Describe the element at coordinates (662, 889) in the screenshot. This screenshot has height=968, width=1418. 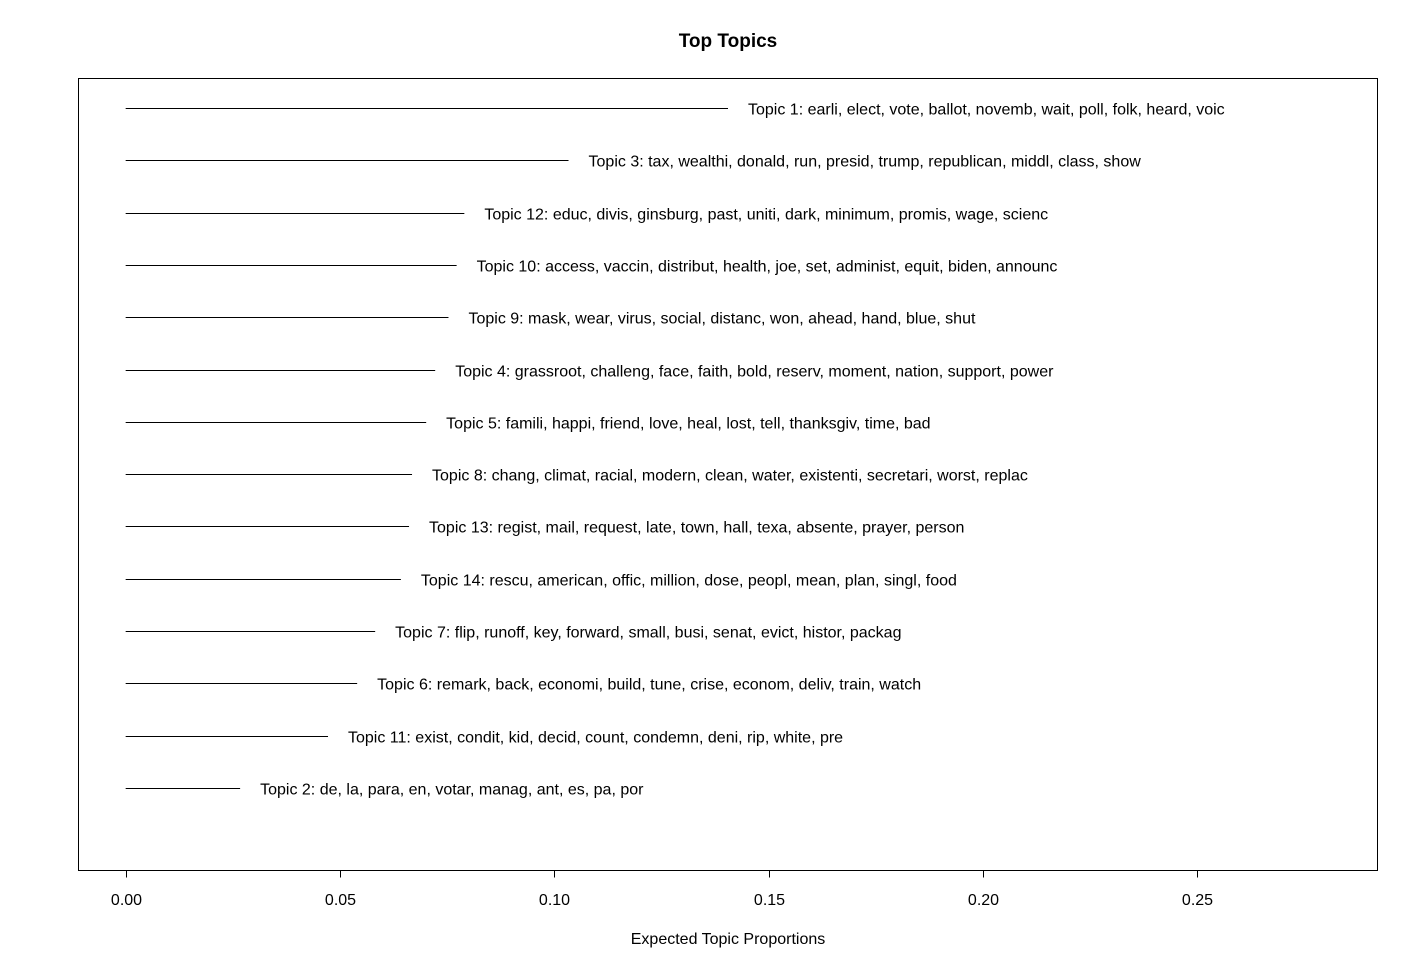
I see `x-axis: 0.00 0.05 0.10 0.15 0.20 0.25` at that location.